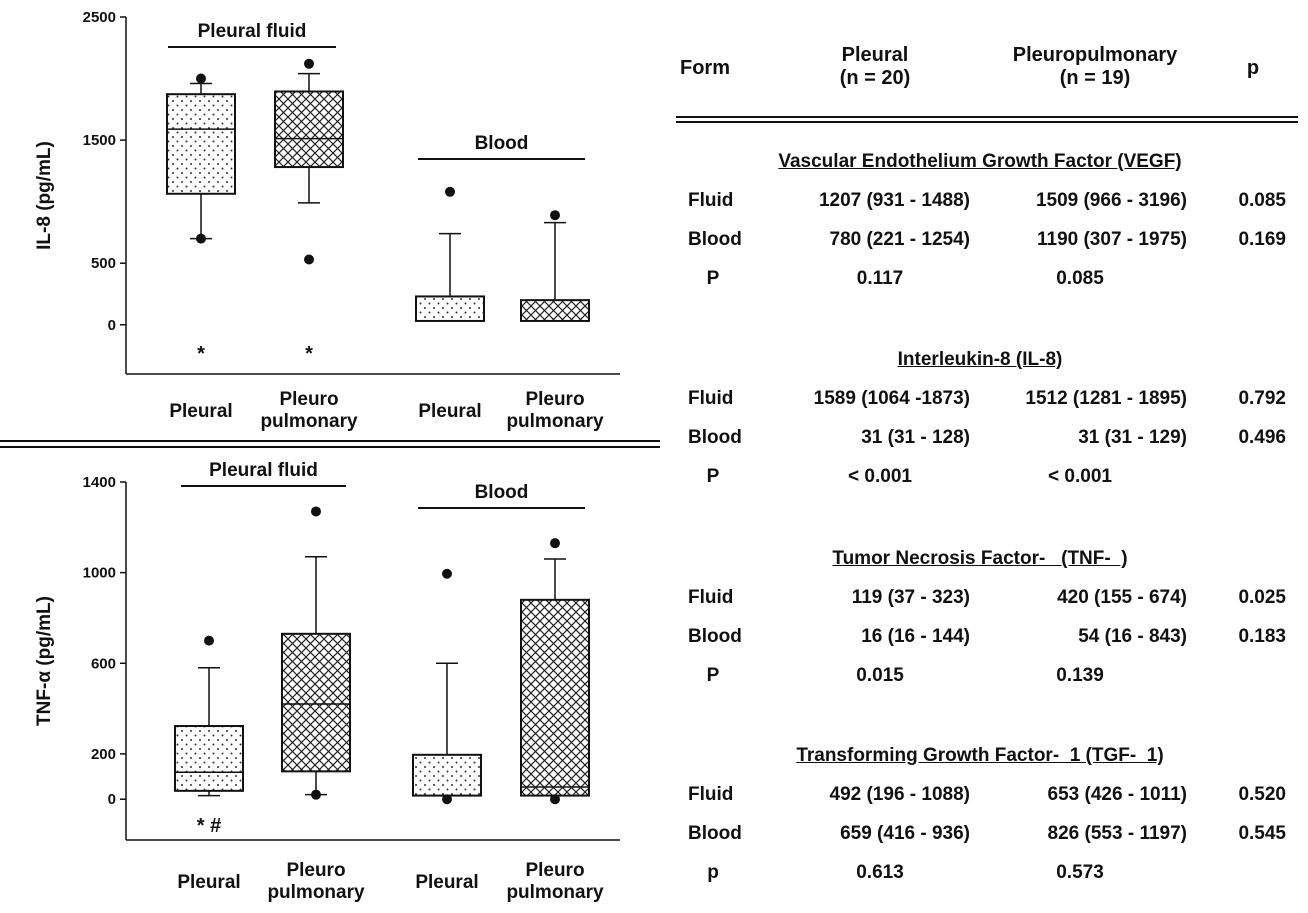 The width and height of the screenshot is (1308, 913). What do you see at coordinates (44, 661) in the screenshot?
I see `y-axis-label: TNF-α (pg/mL)` at bounding box center [44, 661].